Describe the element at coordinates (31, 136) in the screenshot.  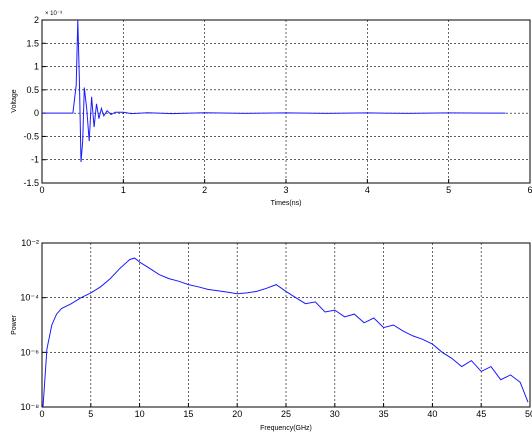
I see `y-tick-label: -0.5` at that location.